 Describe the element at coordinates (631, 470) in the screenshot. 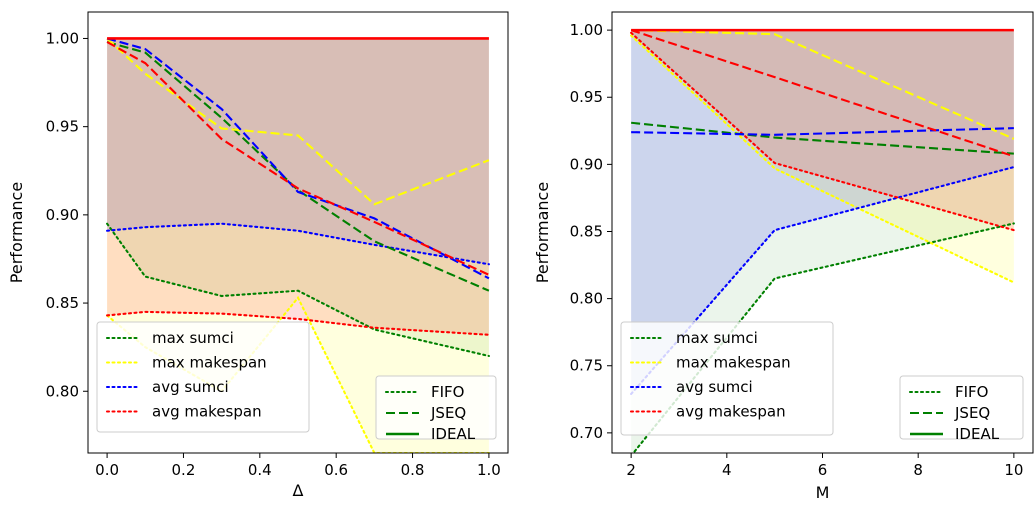

I see `x-tick-label: 2` at that location.